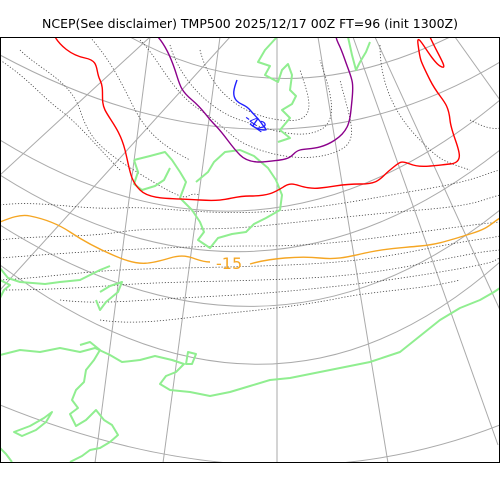 The image size is (500, 500). What do you see at coordinates (250, 433) in the screenshot?
I see `latitude-line` at bounding box center [250, 433].